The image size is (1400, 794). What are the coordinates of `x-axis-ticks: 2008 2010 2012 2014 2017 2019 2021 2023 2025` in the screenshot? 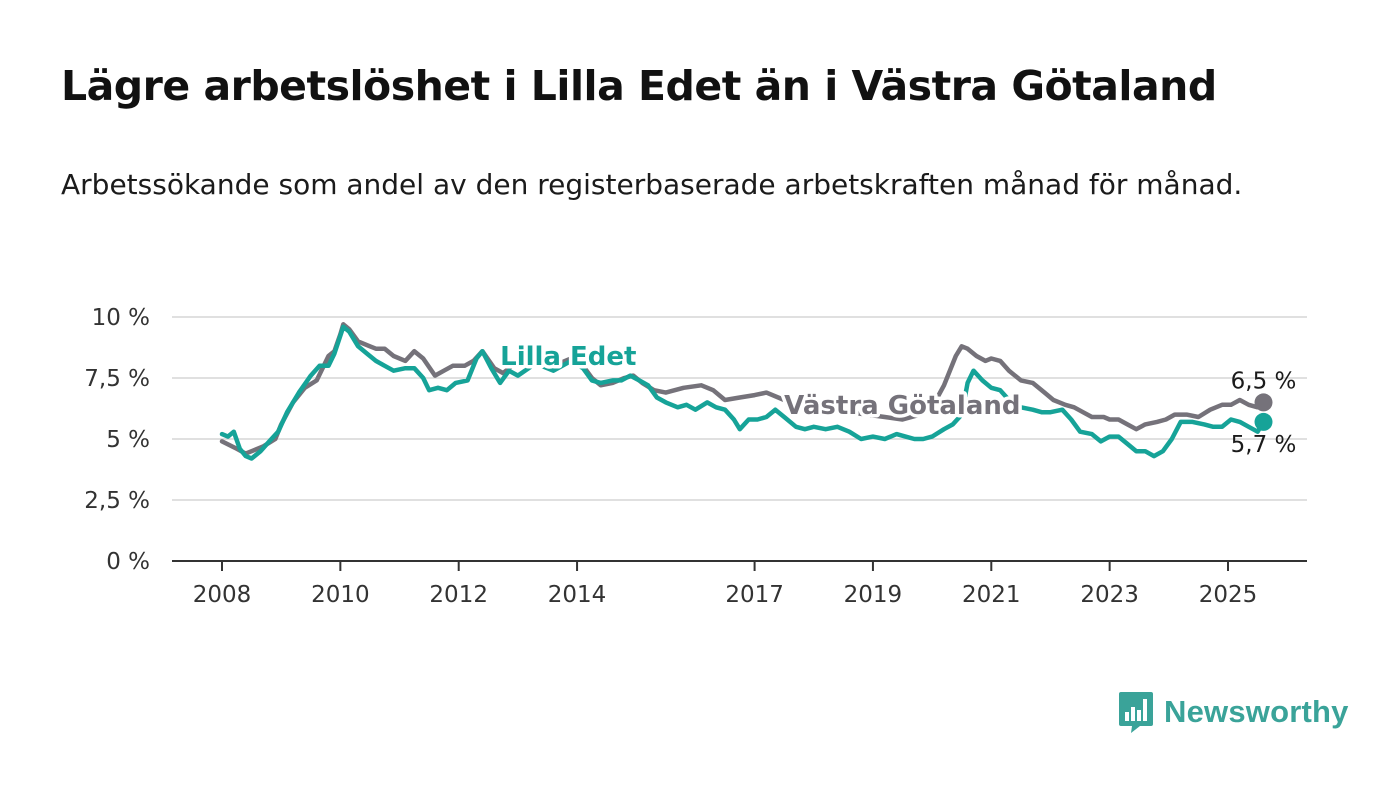 It's located at (725, 584).